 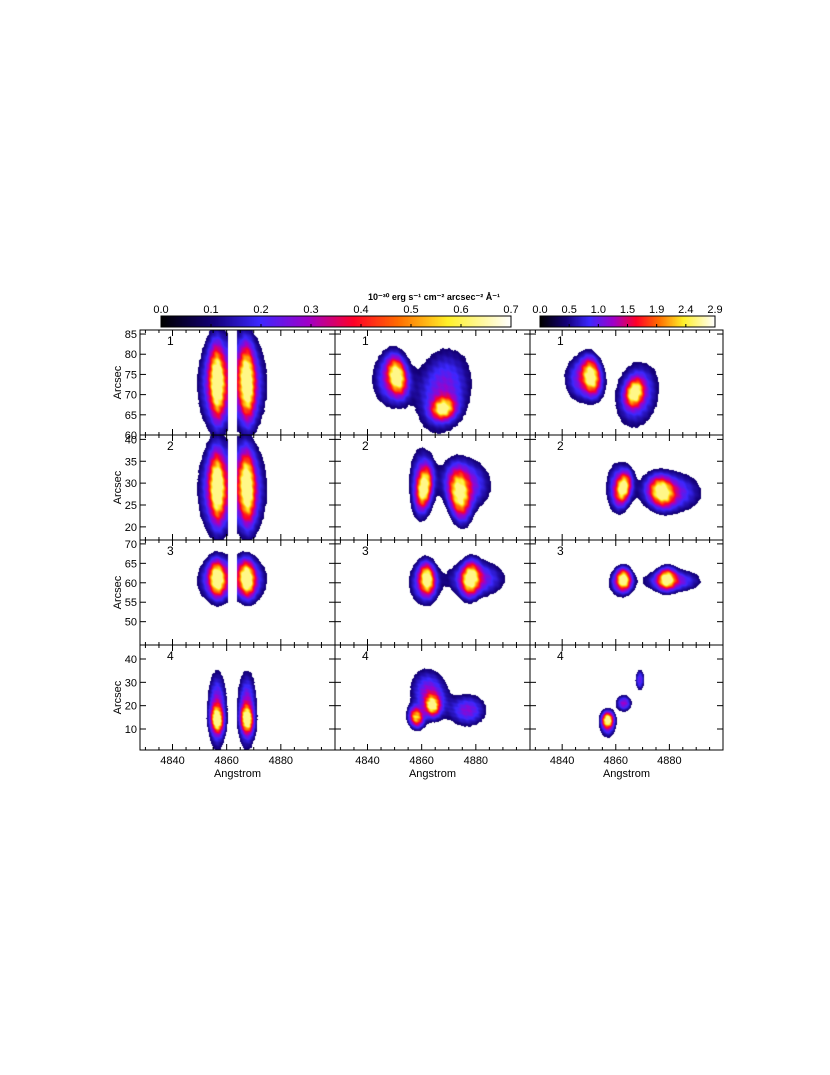 I want to click on y-tick-label: 50, so click(x=131, y=623).